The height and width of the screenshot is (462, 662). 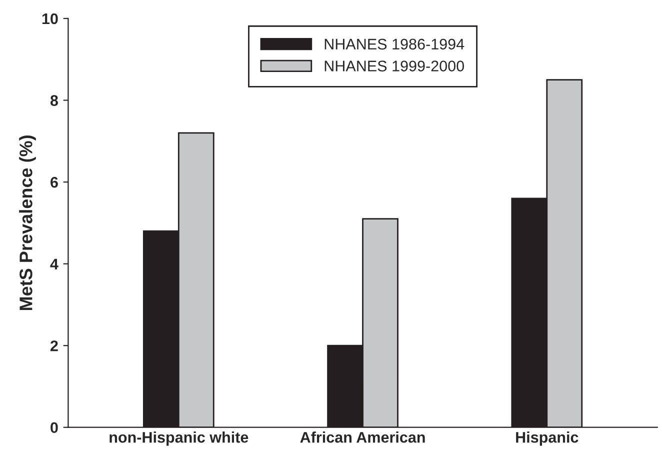 What do you see at coordinates (547, 439) in the screenshot?
I see `x-tick-label: Hispanic` at bounding box center [547, 439].